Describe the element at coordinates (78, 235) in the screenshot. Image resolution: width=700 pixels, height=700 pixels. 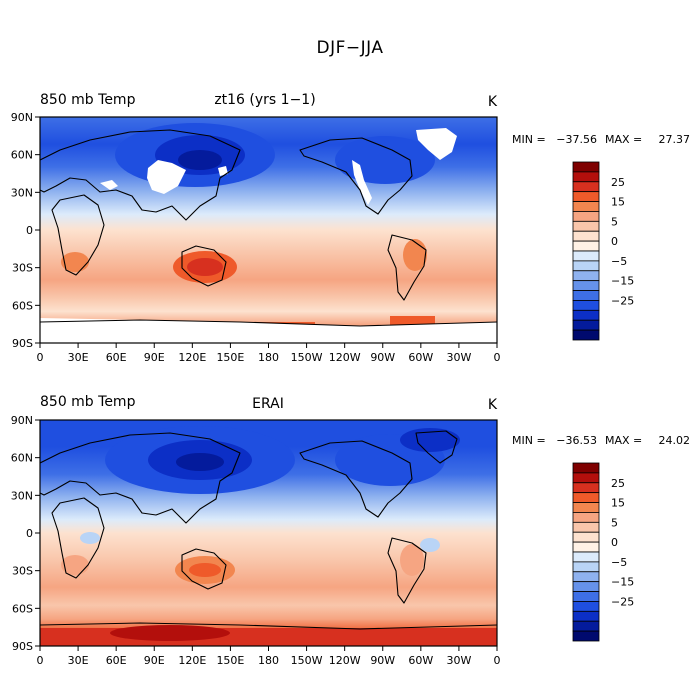
I see `coast-africa` at that location.